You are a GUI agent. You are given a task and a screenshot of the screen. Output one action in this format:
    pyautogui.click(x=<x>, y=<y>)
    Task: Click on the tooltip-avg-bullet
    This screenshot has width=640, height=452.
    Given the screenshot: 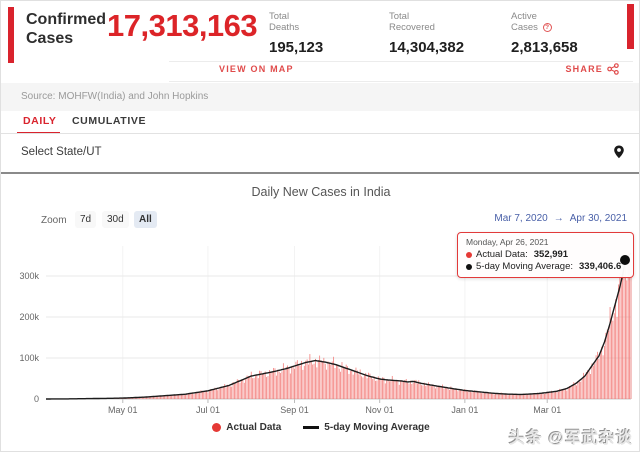 What is the action you would take?
    pyautogui.click(x=469, y=267)
    